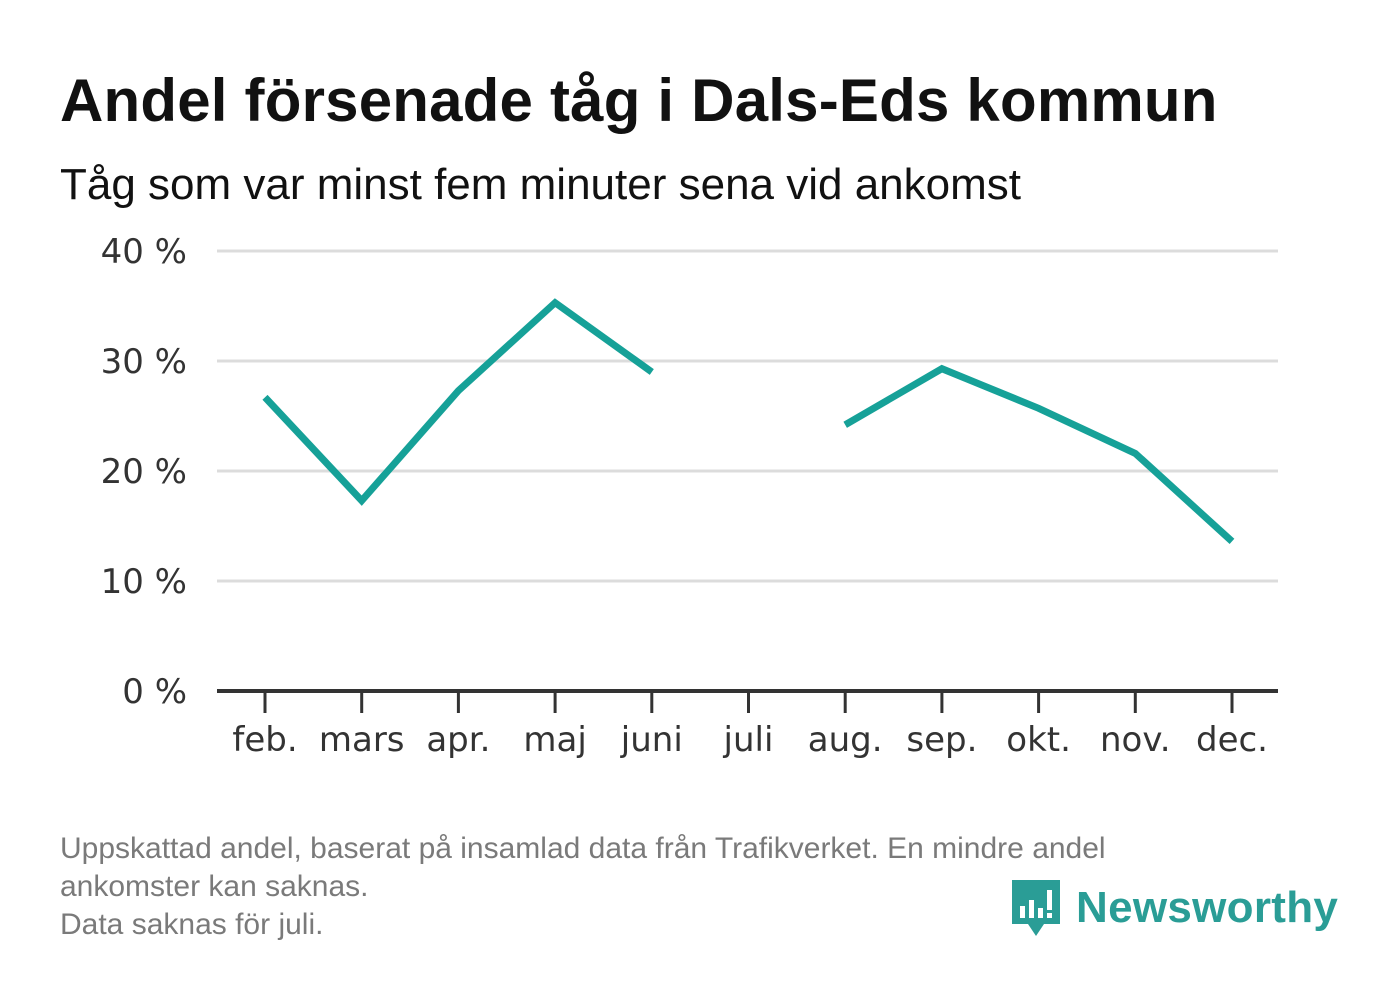 The image size is (1382, 999). I want to click on y-axis-labels: 0 % 10 % 20 % 30 % 40 %, so click(144, 472).